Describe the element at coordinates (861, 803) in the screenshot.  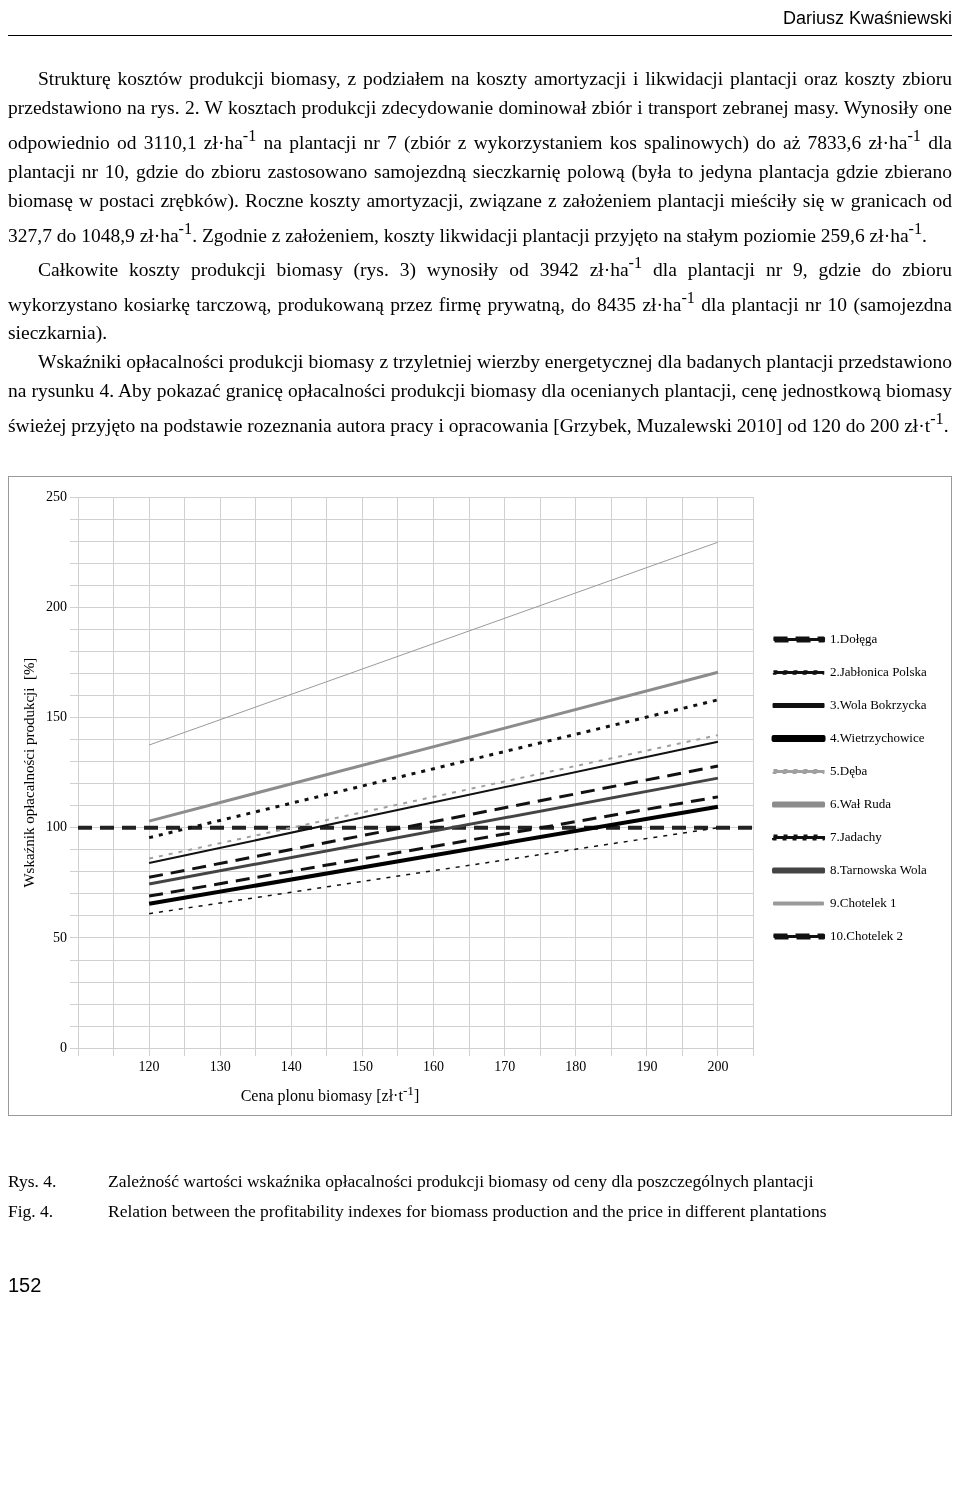
I see `legend-label: 6.Wał Ruda` at that location.